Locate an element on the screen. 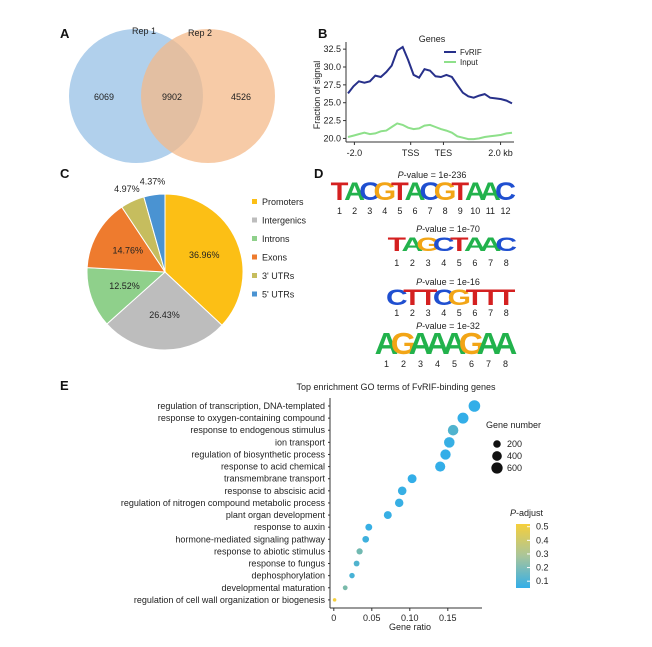  go-term-label: response to abiotic stimulus is located at coordinates (270, 551).